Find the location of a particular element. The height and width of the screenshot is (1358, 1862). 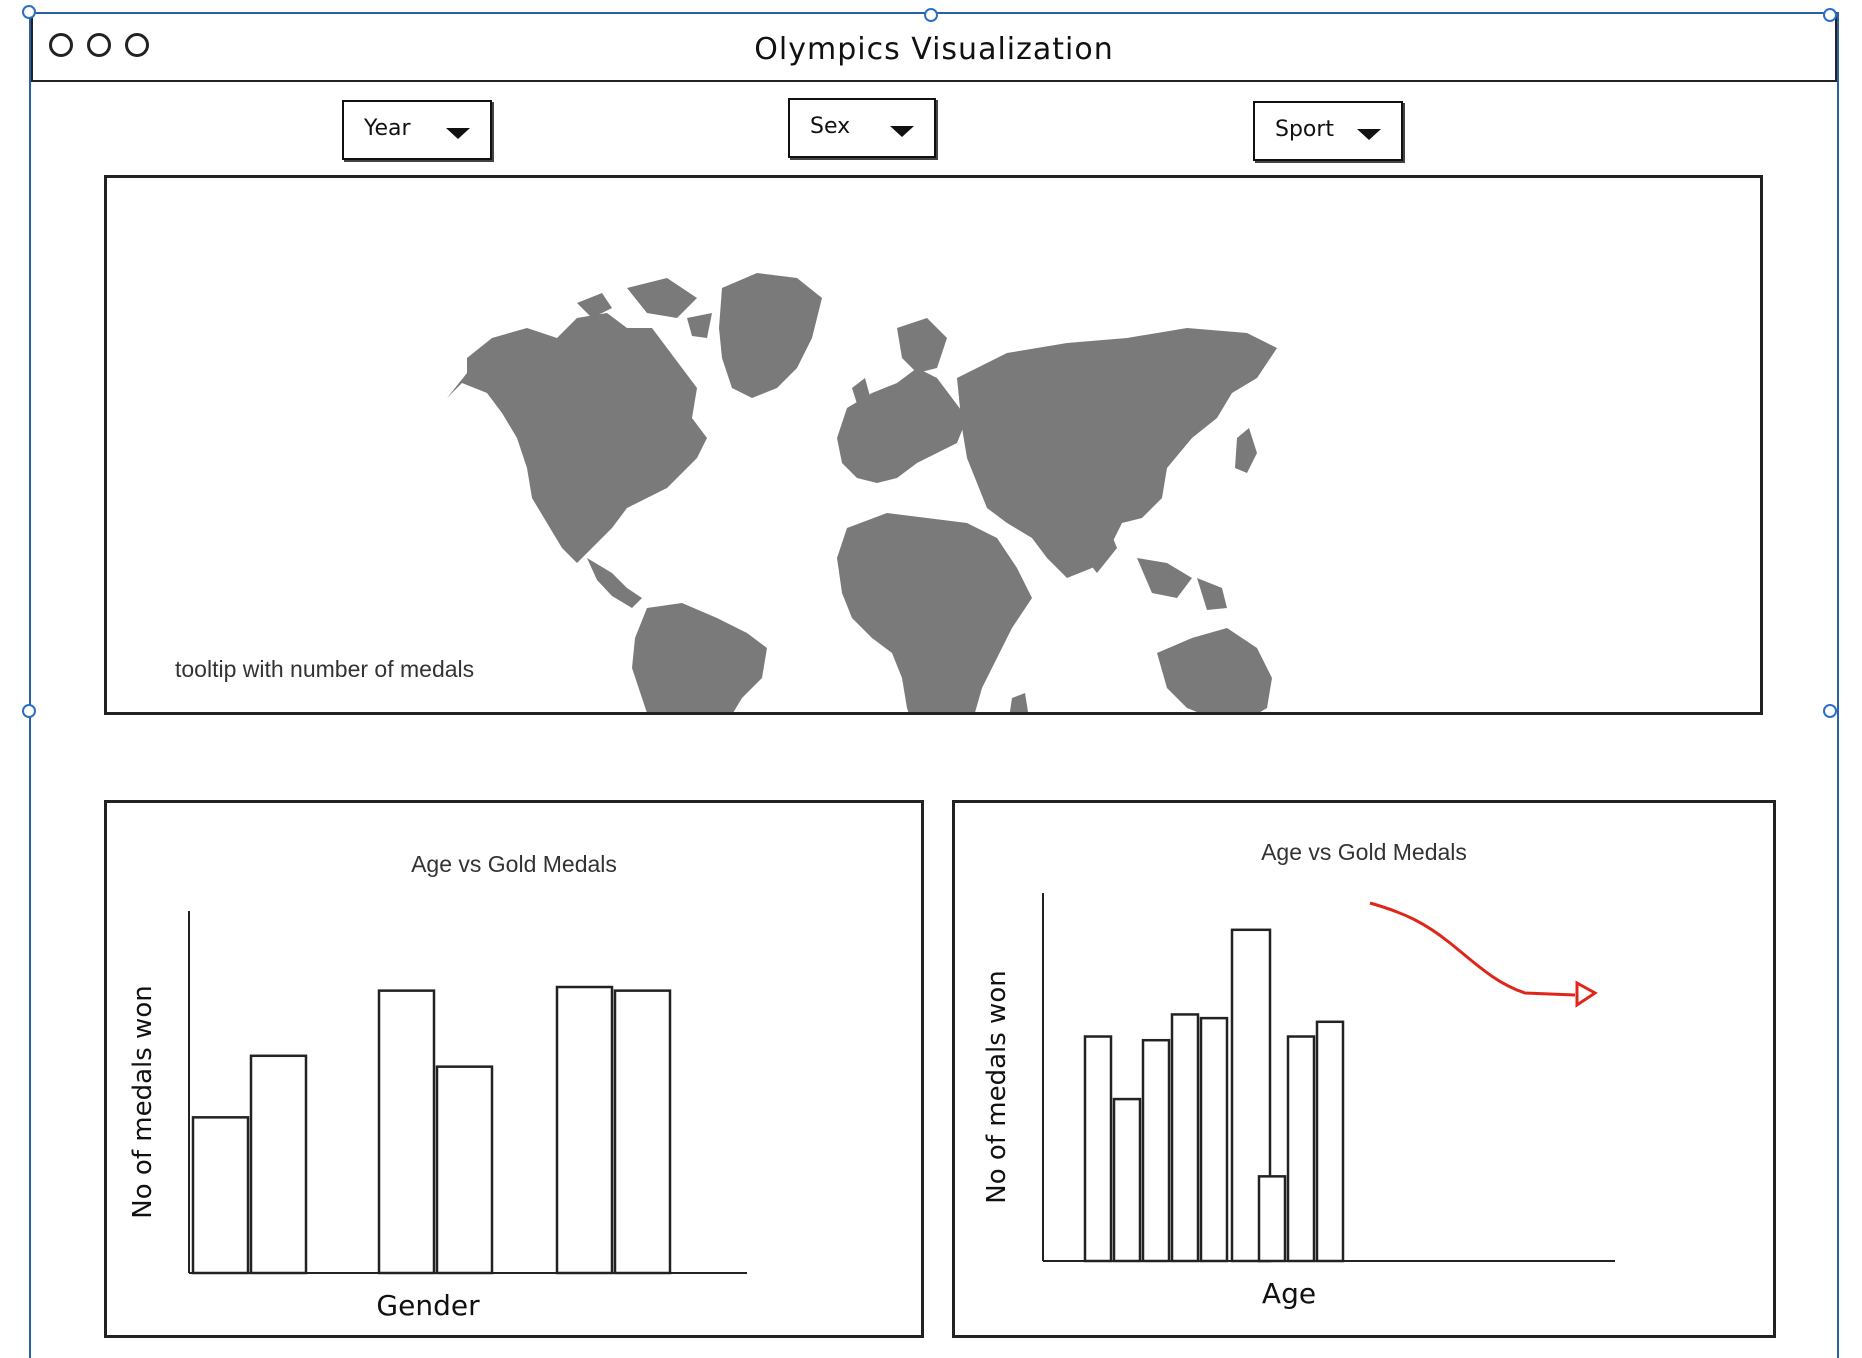

map-africa is located at coordinates (934, 612).